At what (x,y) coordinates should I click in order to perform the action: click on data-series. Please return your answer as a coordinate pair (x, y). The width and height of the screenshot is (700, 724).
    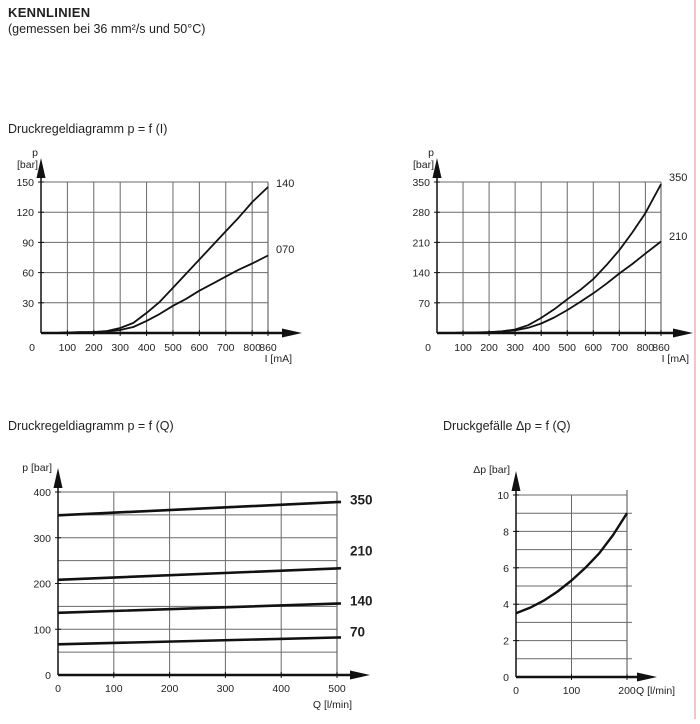
    Looking at the image, I should click on (572, 563).